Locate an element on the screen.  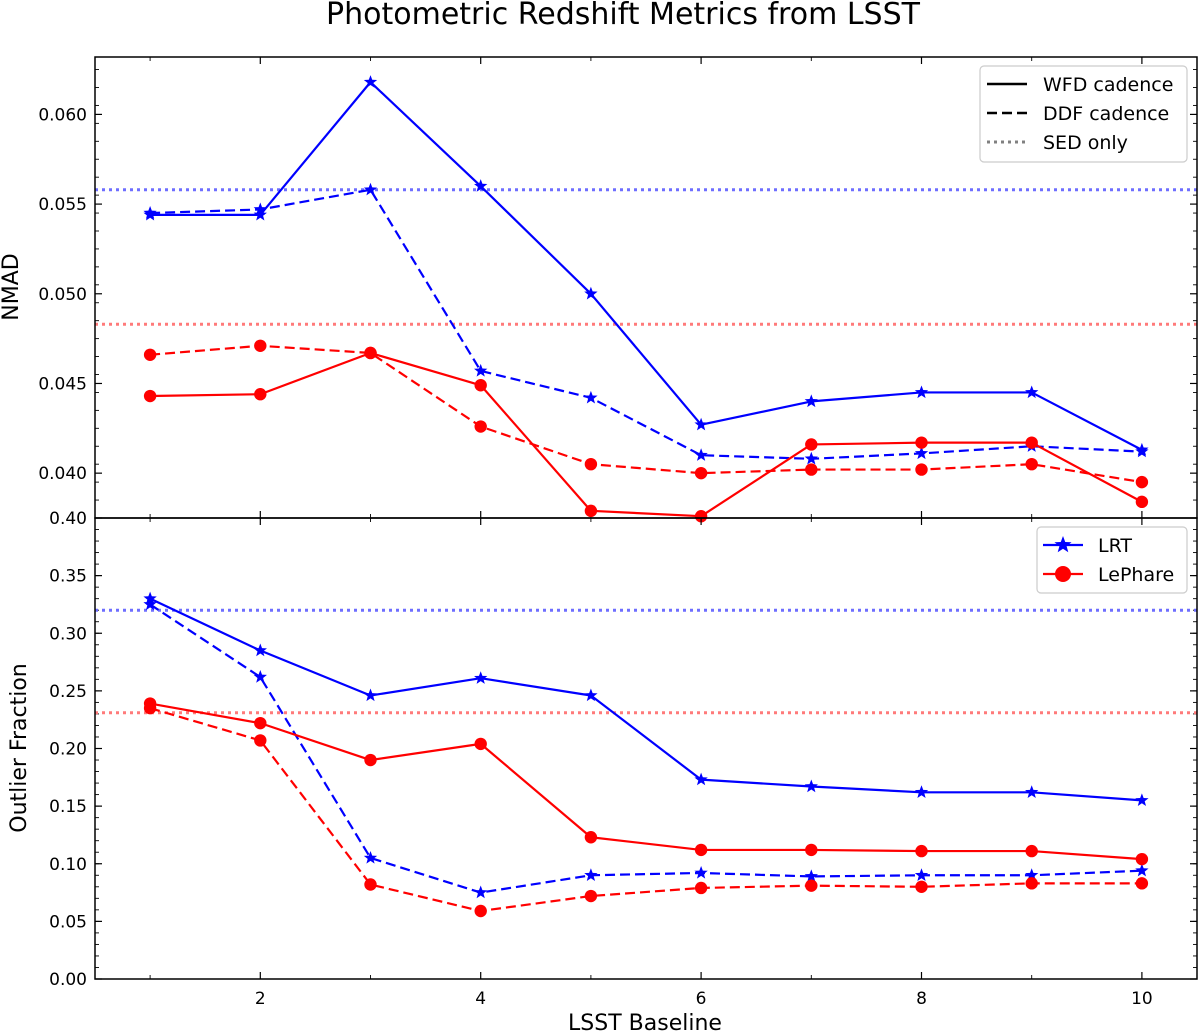
x-tick-label: 4 is located at coordinates (480, 999).